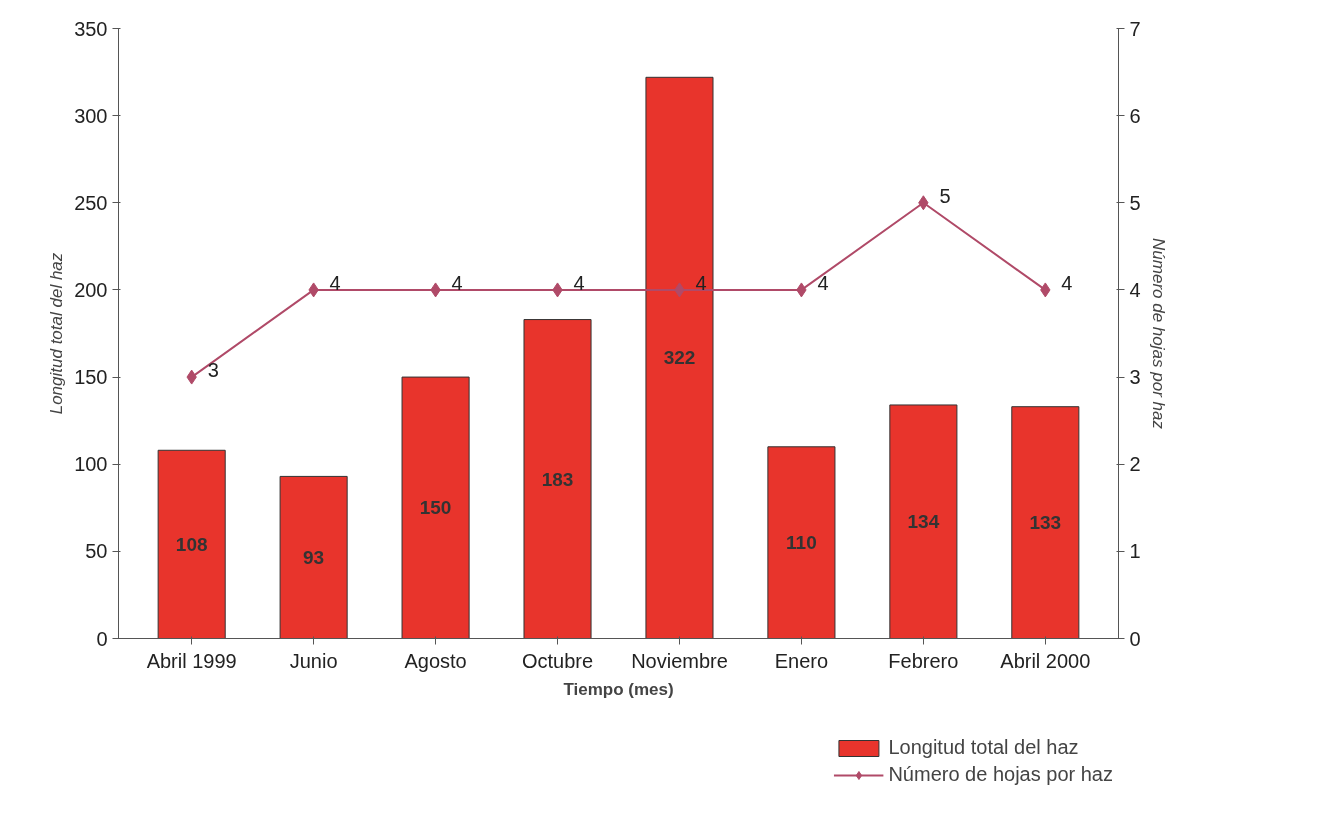 This screenshot has width=1340, height=831. Describe the element at coordinates (557, 660) in the screenshot. I see `x-tick-label: Octubre` at that location.